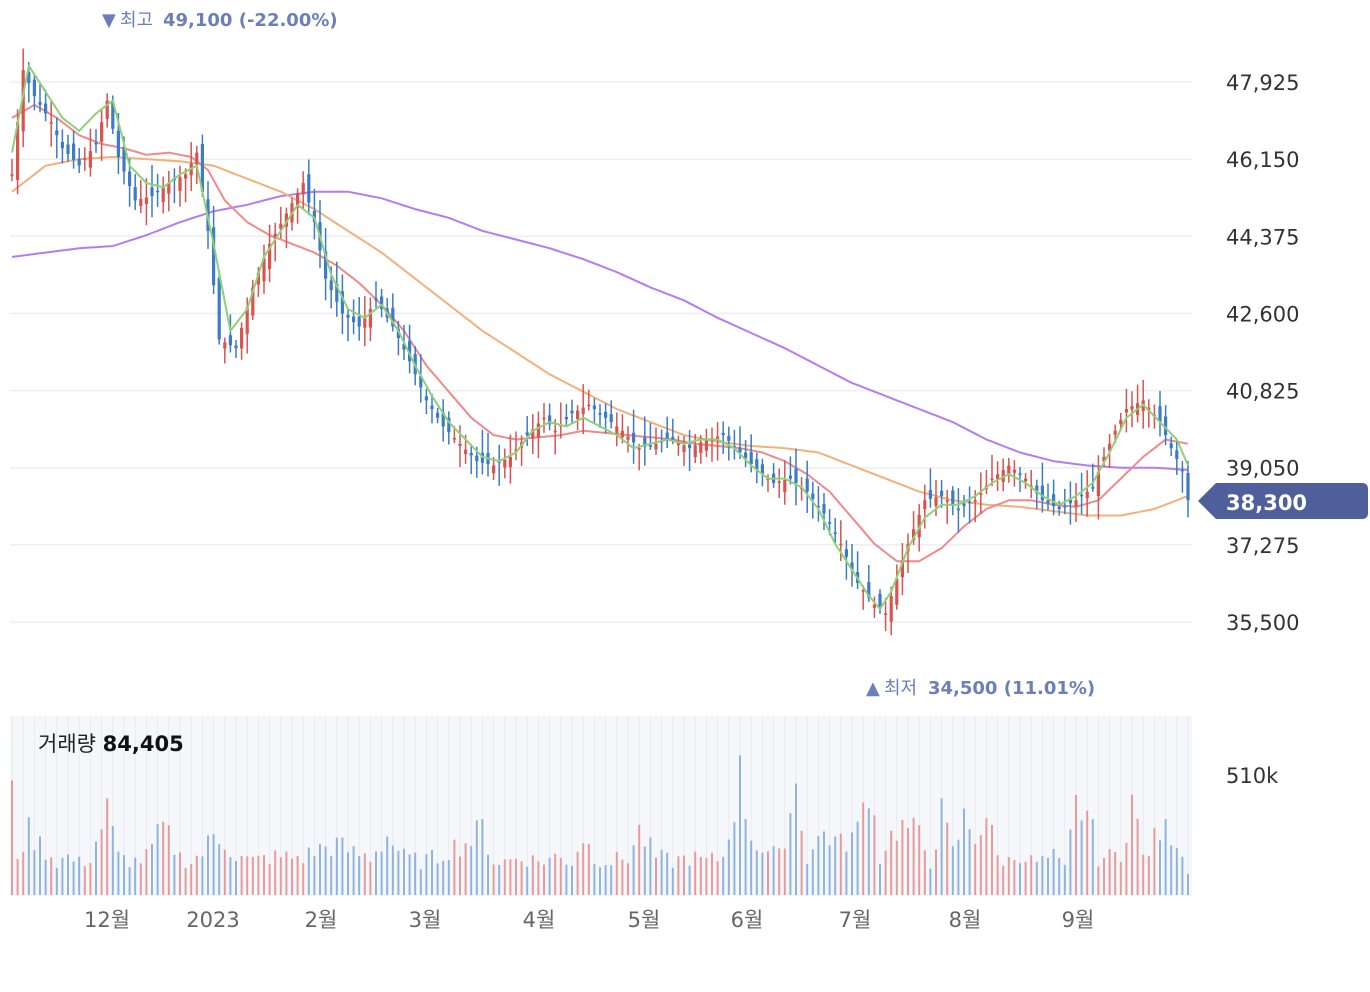 The height and width of the screenshot is (992, 1370). I want to click on low-marker-value: 34,500 (11.01%), so click(1011, 688).